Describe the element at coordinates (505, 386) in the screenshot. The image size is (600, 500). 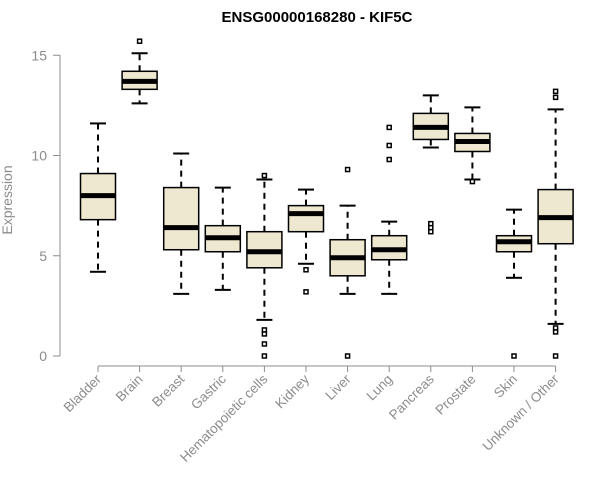
I see `x-tick-label: Skin` at that location.